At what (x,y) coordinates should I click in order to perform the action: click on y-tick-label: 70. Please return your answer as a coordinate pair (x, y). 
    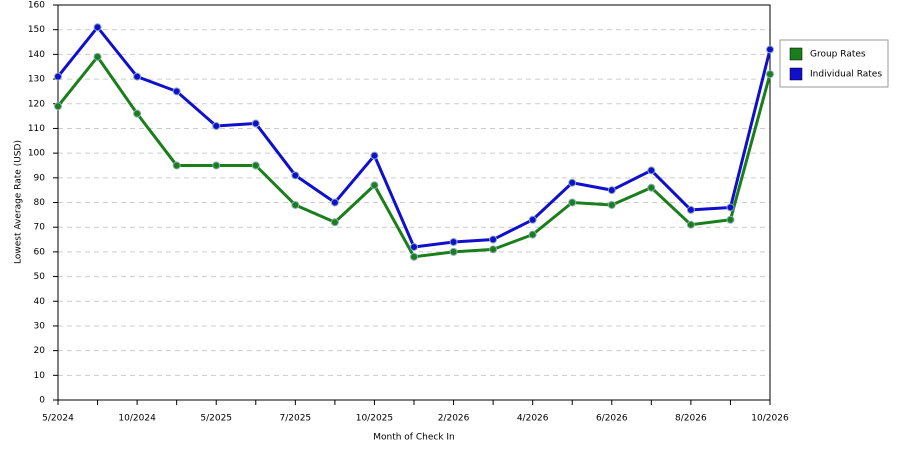
    Looking at the image, I should click on (40, 228).